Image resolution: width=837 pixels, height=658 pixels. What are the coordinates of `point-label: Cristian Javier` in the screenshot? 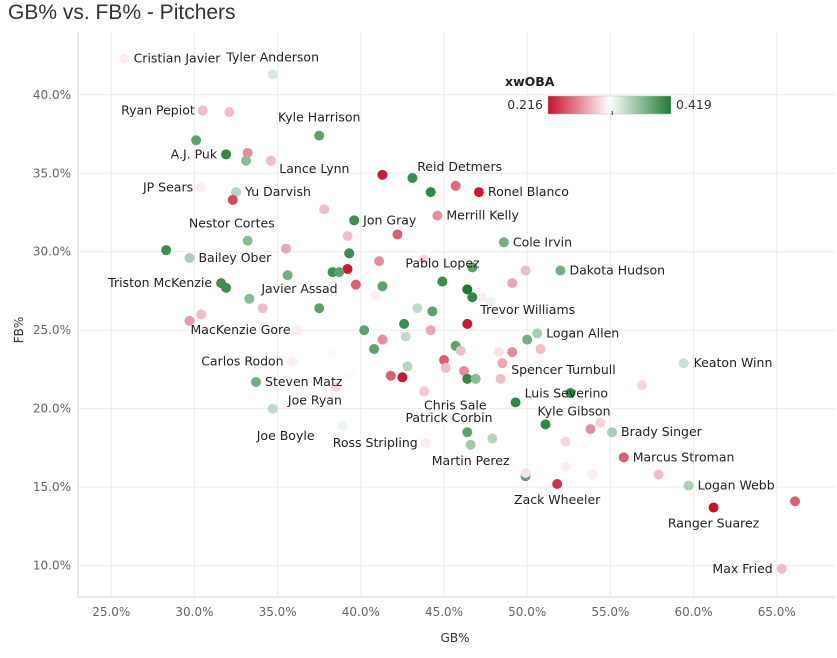 It's located at (178, 58).